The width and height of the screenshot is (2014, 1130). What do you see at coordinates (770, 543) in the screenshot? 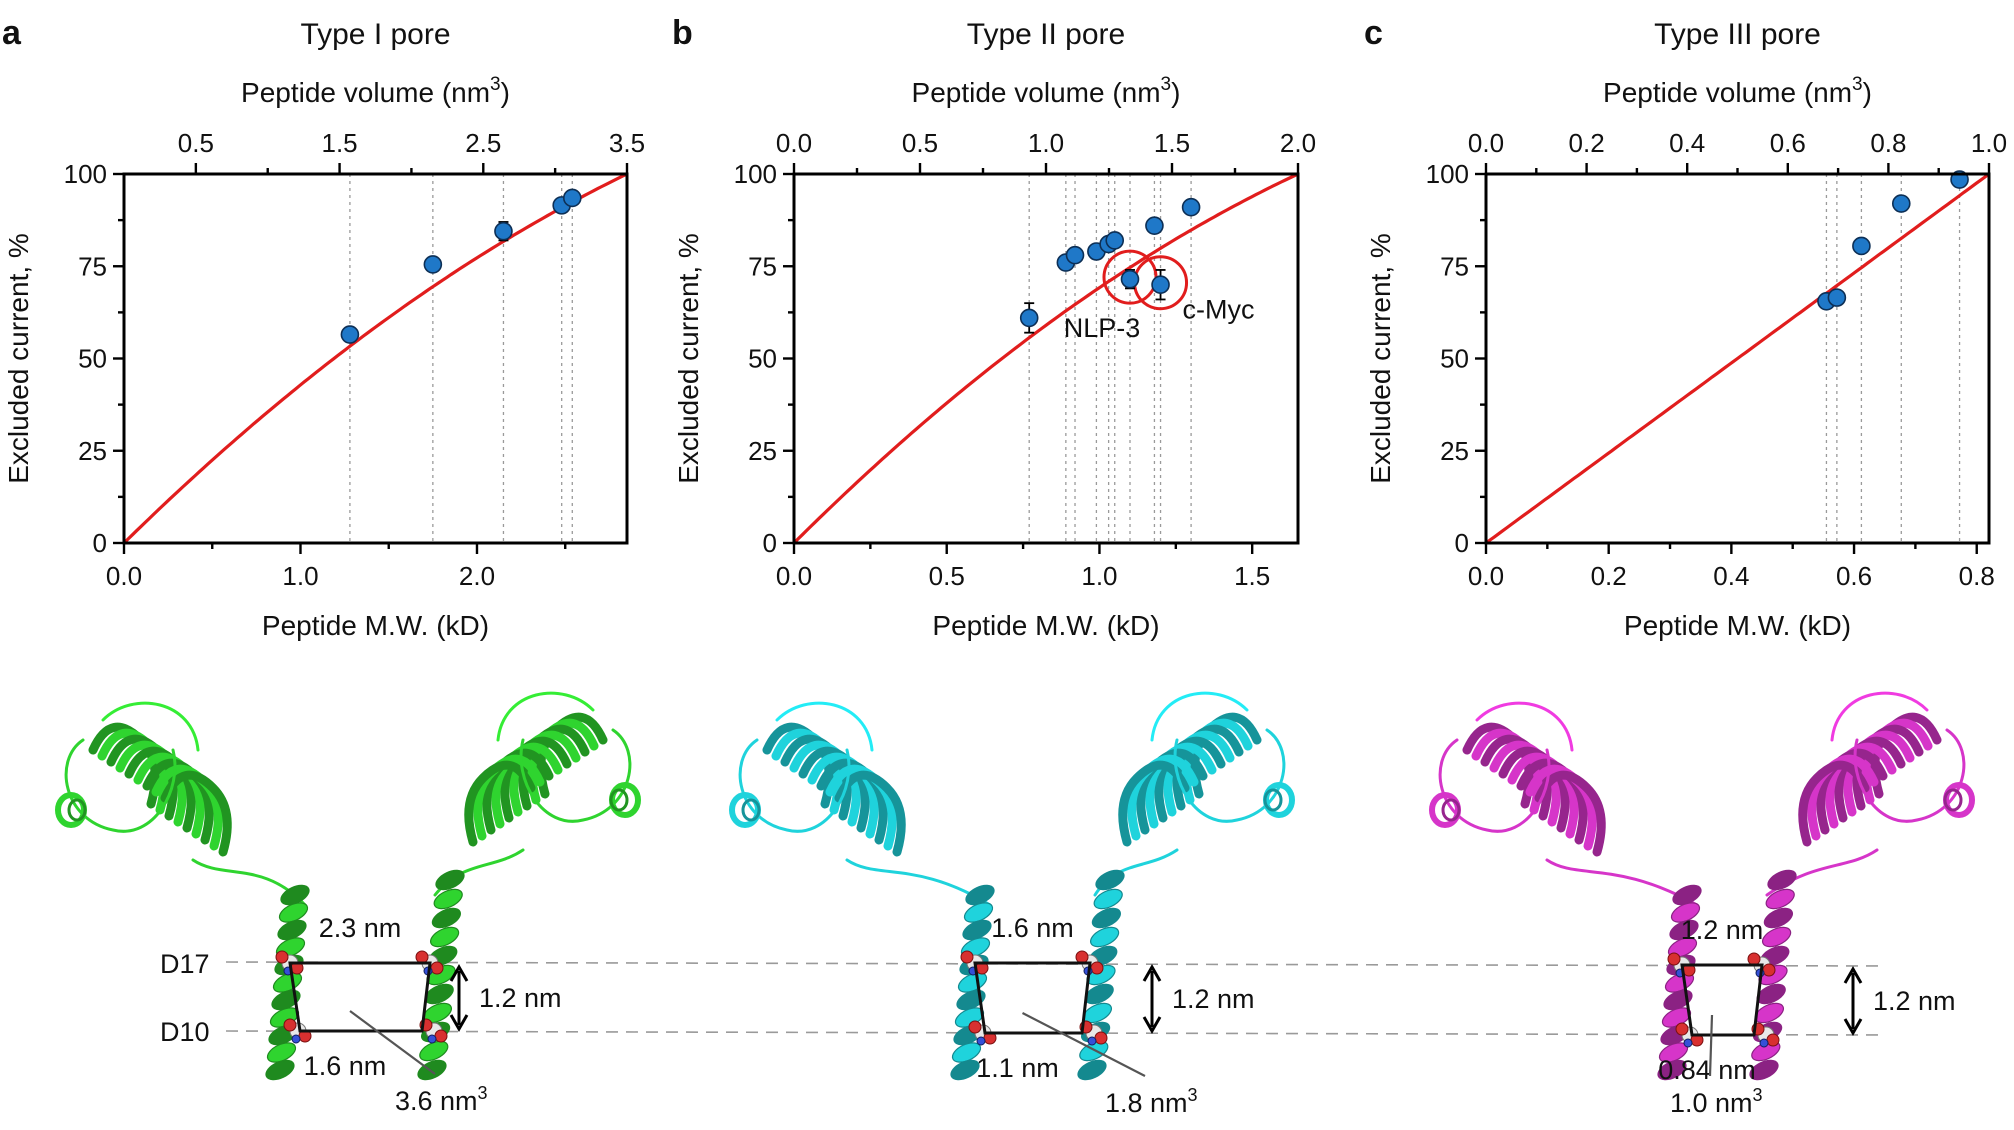
I see `y-tick-label: 0` at bounding box center [770, 543].